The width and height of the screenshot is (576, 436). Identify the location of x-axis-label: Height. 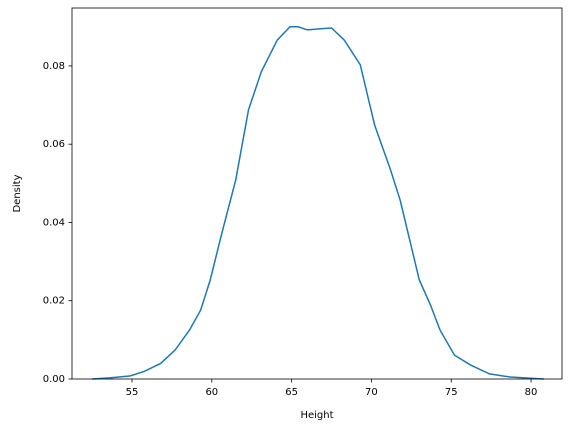
(316, 415).